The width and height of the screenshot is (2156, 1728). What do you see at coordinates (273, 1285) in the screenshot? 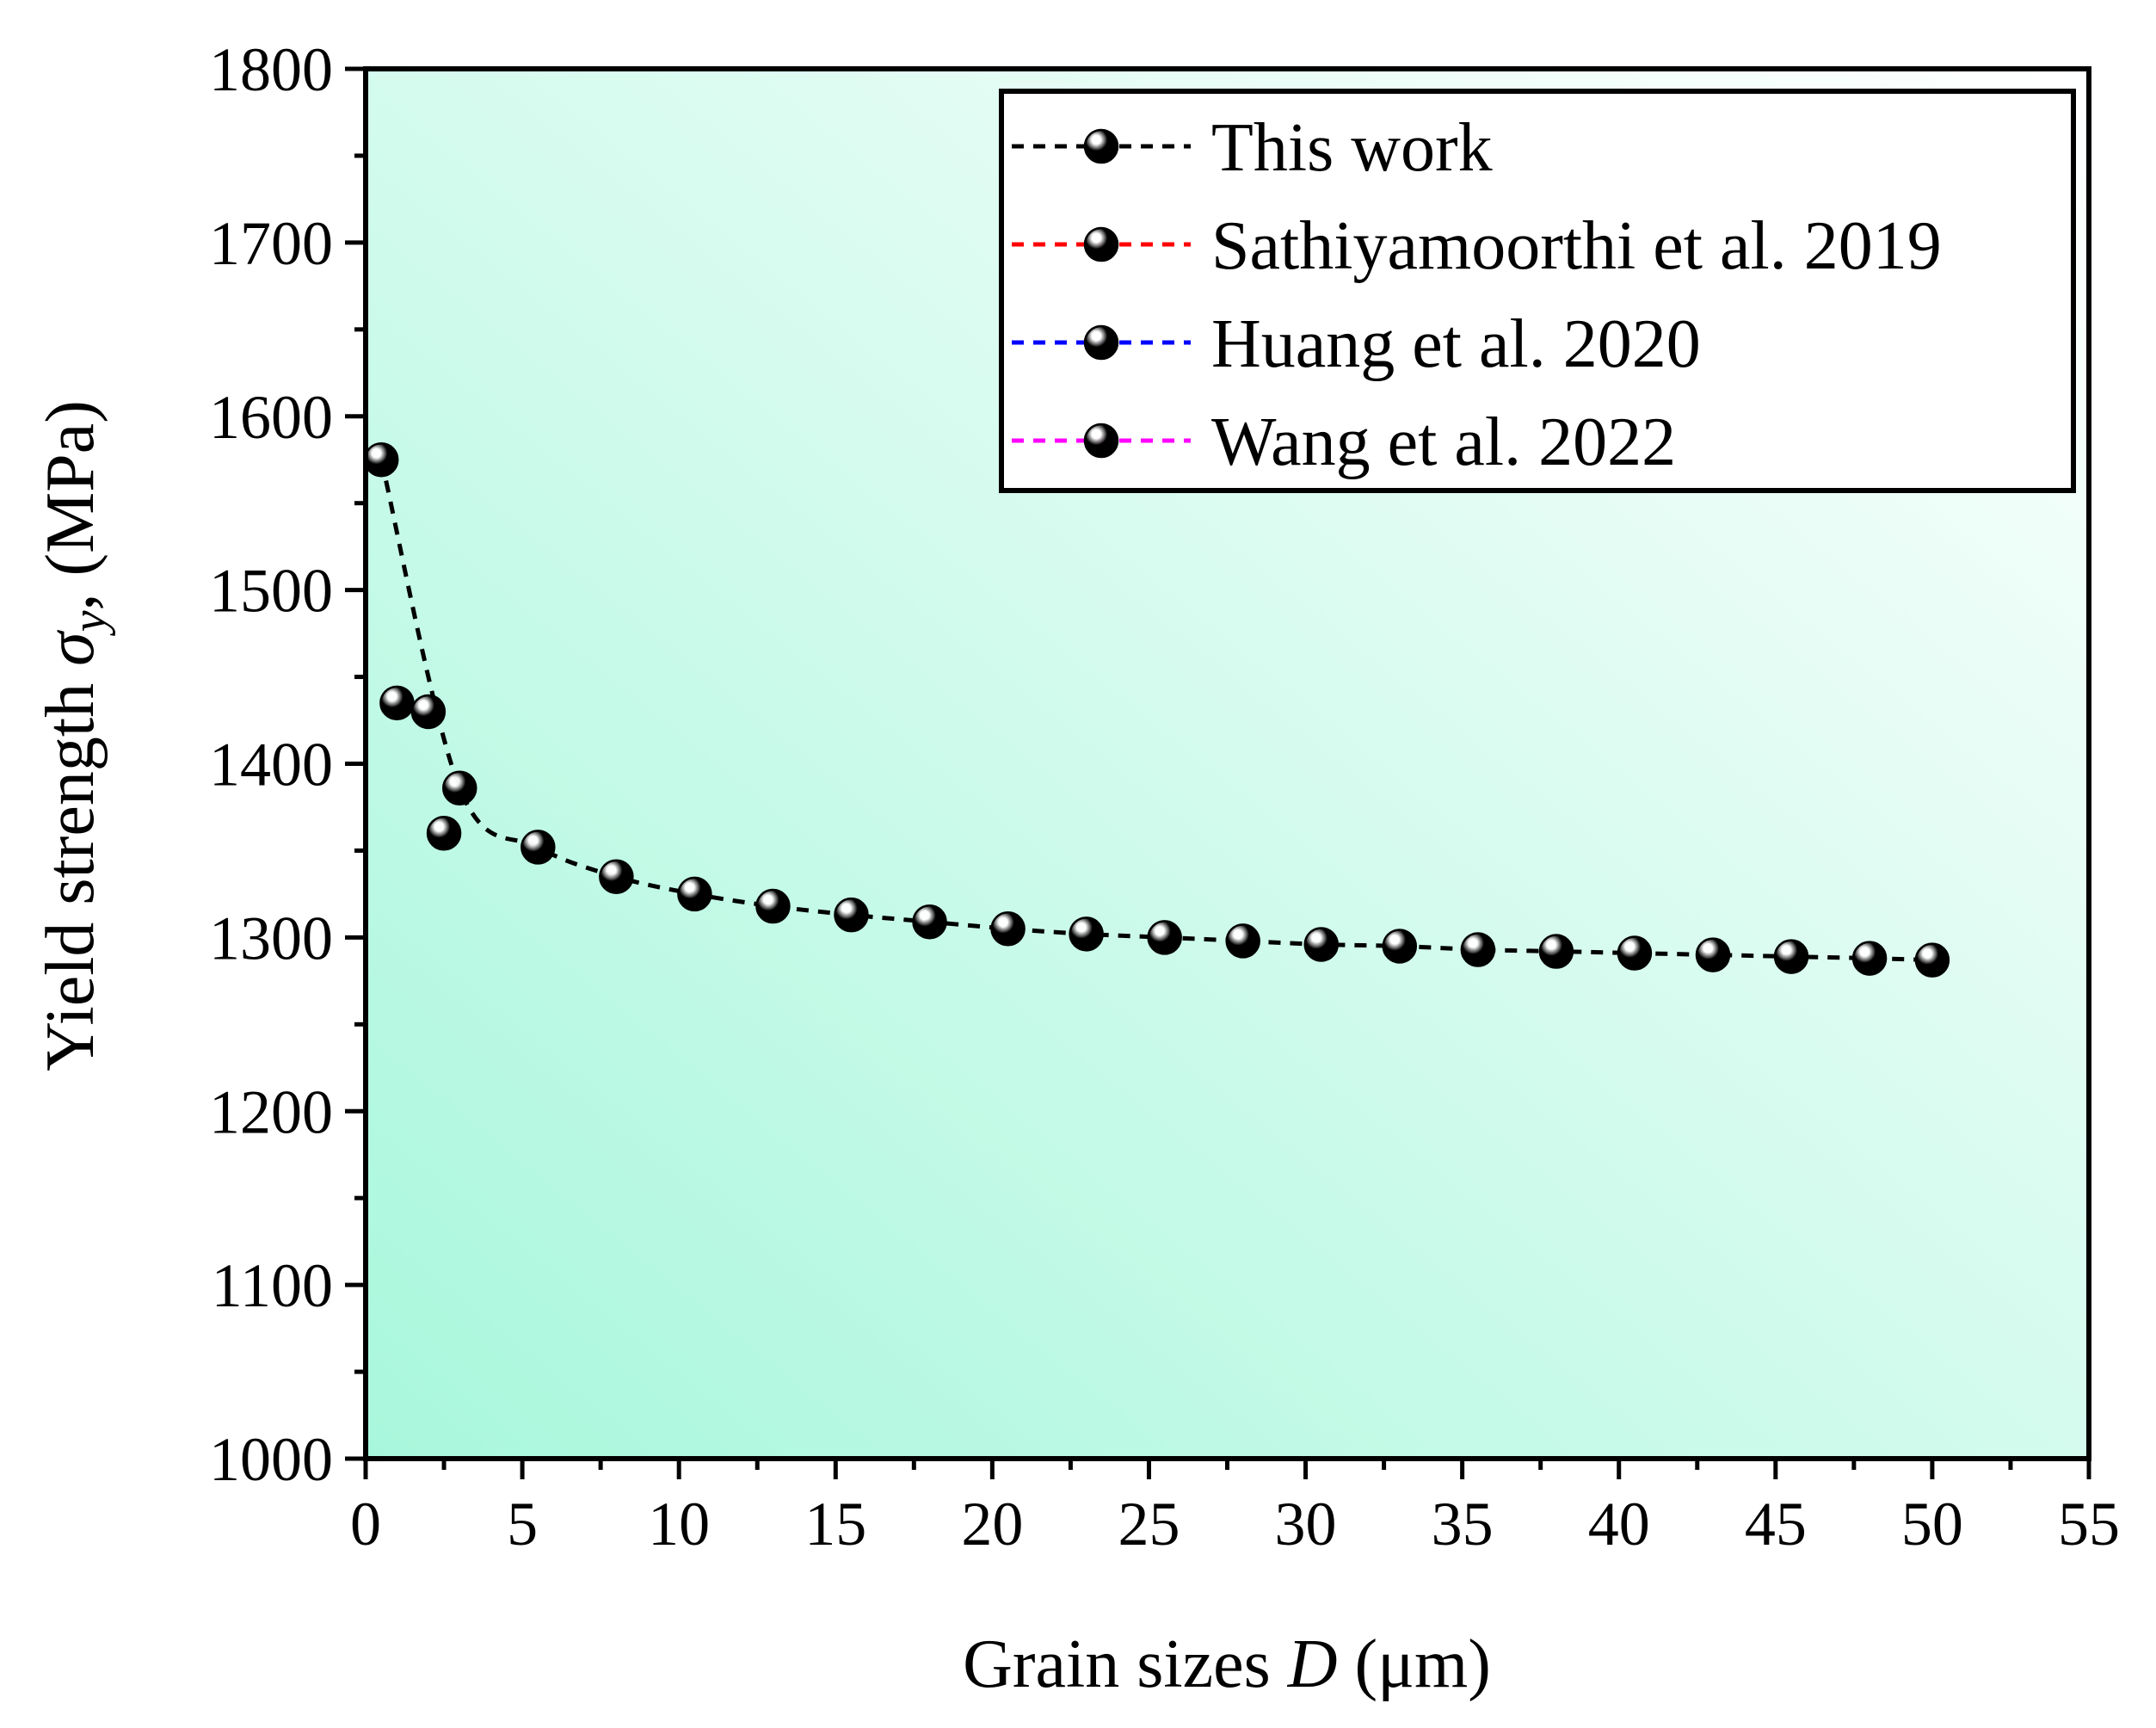
I see `y-tick-label: 1100` at bounding box center [273, 1285].